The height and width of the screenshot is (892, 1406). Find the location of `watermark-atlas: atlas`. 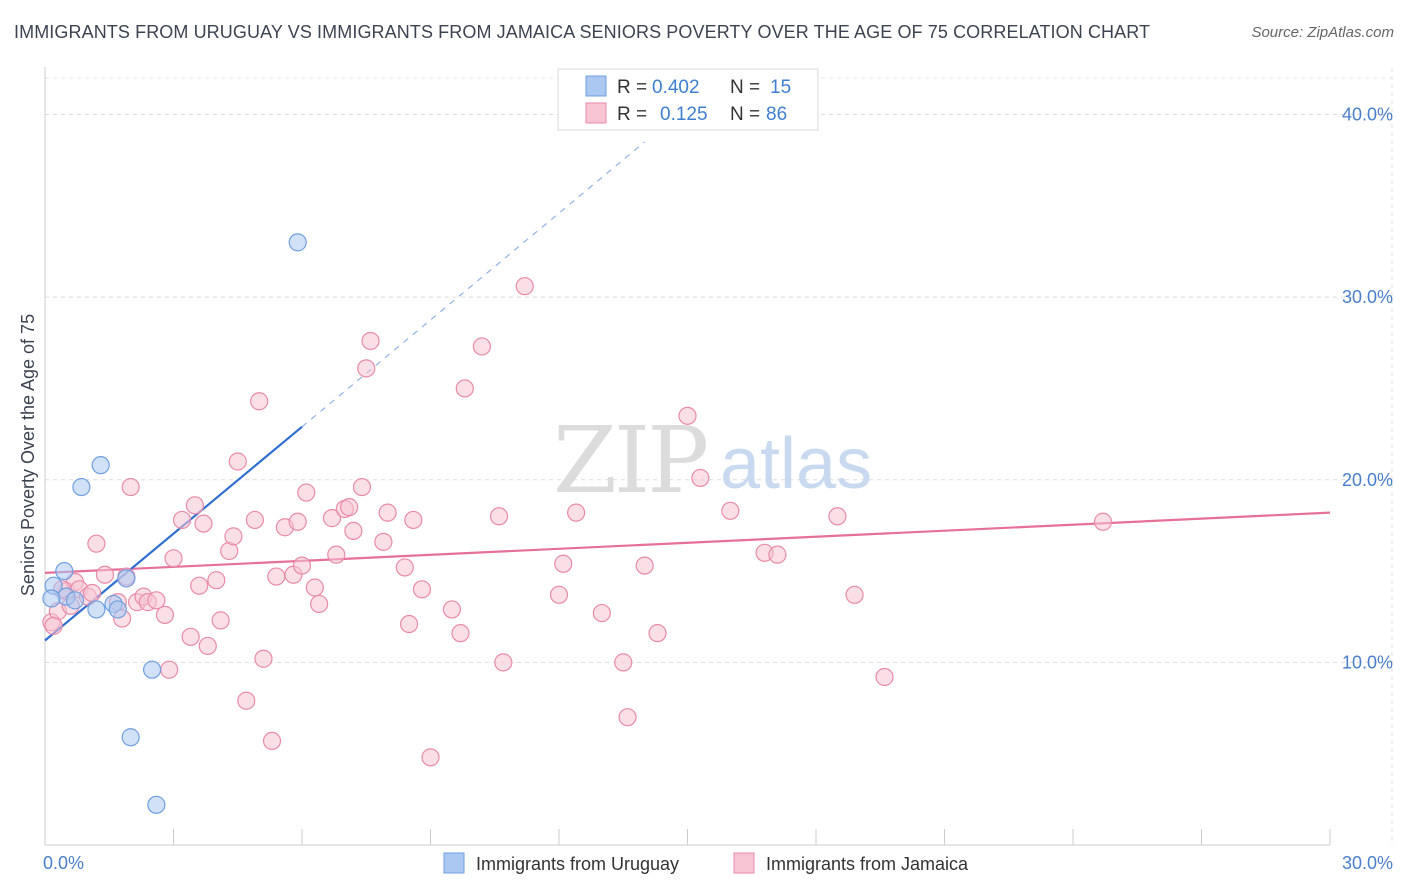

watermark-atlas: atlas is located at coordinates (796, 464).